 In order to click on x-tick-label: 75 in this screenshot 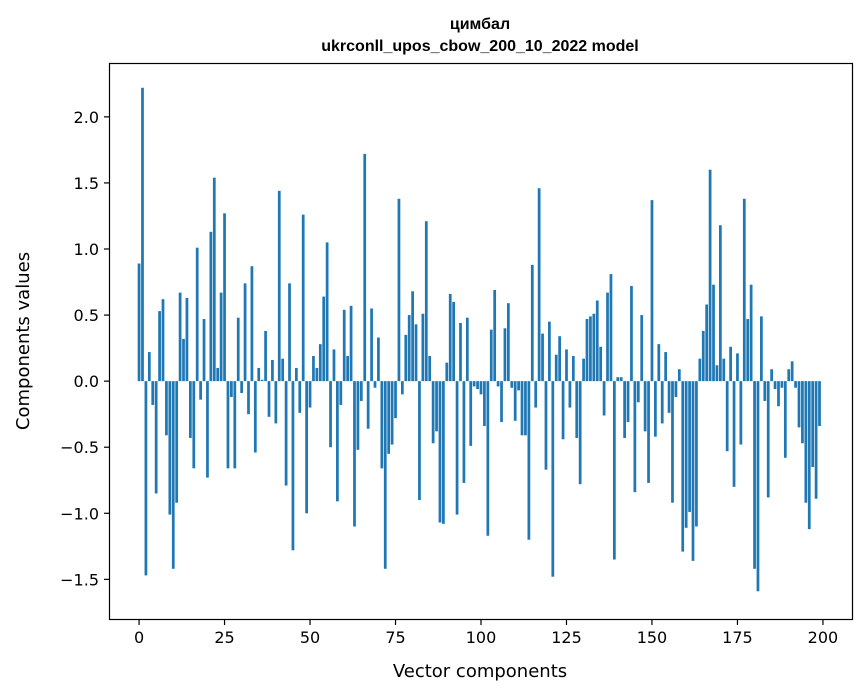, I will do `click(395, 637)`.